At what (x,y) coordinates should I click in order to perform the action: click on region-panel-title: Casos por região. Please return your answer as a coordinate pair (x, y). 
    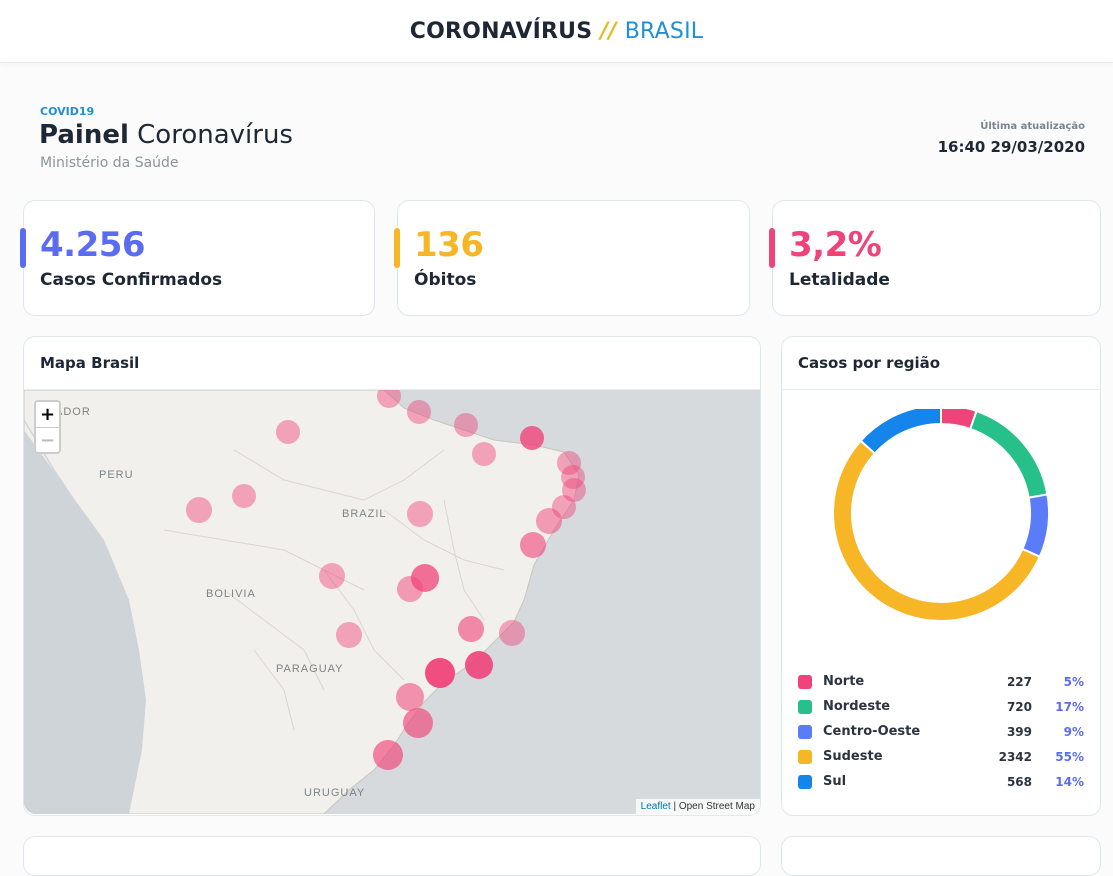
    Looking at the image, I should click on (869, 363).